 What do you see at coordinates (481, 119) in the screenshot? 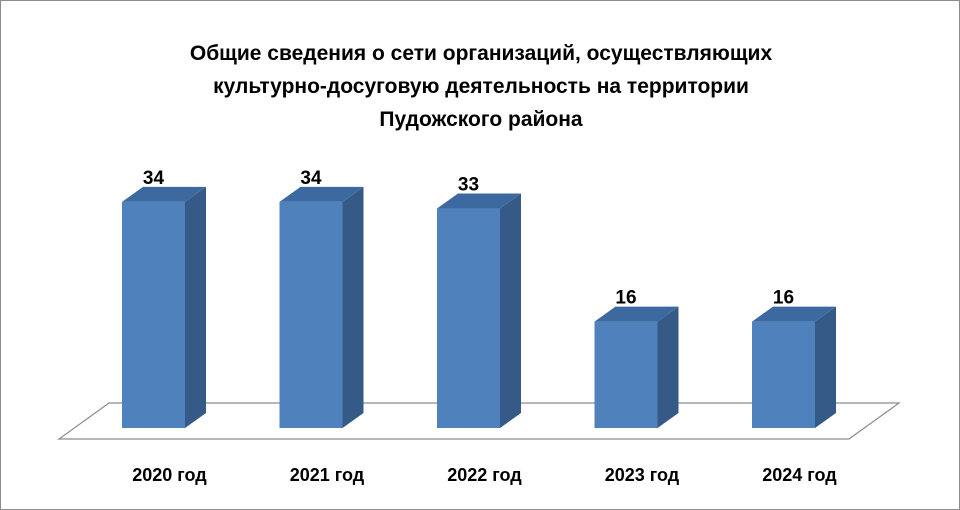
I see `chart-title-line-3: Пудожского района` at bounding box center [481, 119].